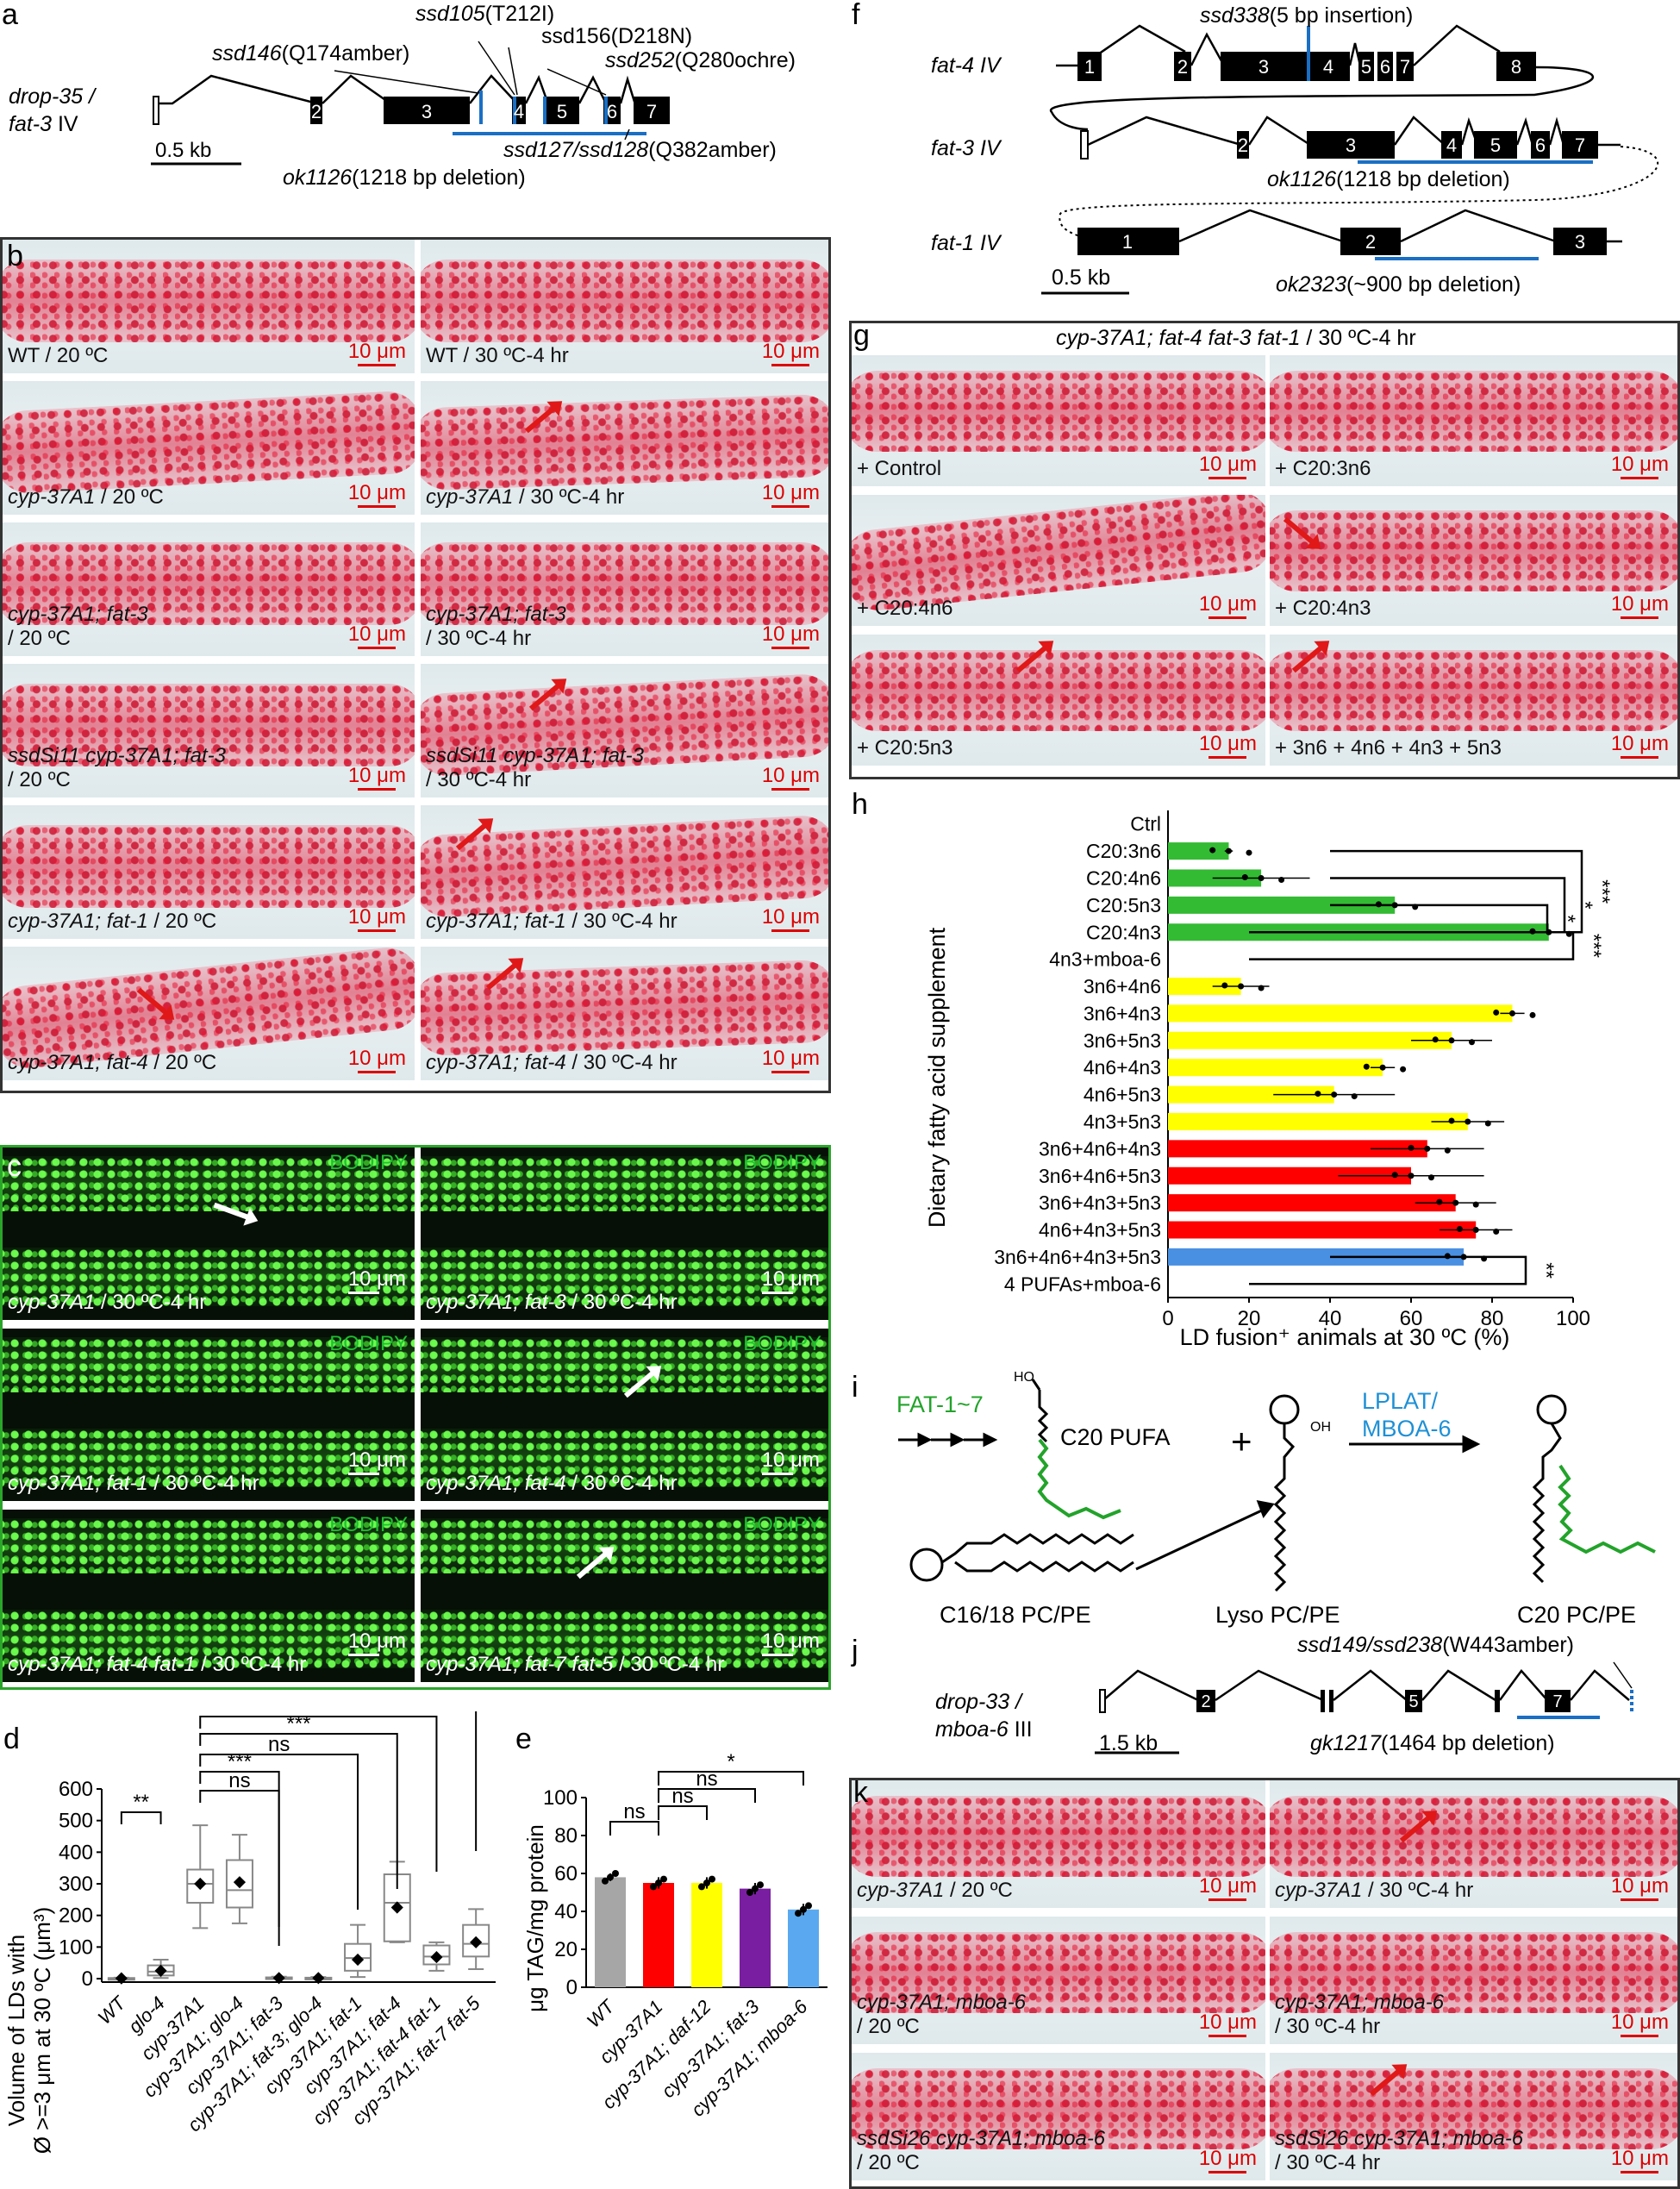  Describe the element at coordinates (1370, 1645) in the screenshot. I see `j-ssd149-name: ssd149/ssd238` at that location.